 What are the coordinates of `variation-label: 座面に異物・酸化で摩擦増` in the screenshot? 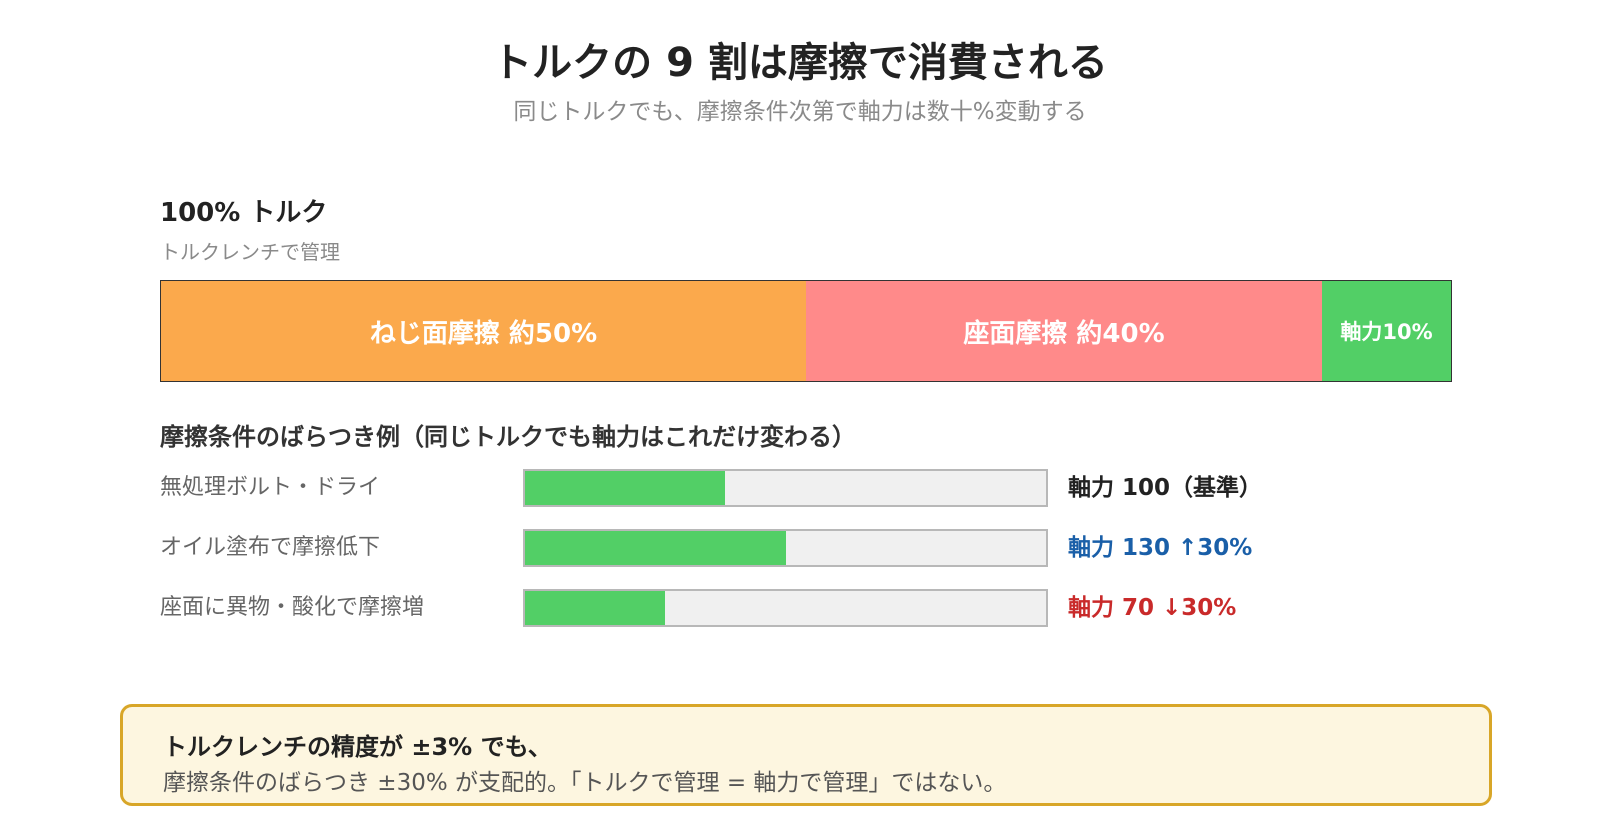 It's located at (292, 607).